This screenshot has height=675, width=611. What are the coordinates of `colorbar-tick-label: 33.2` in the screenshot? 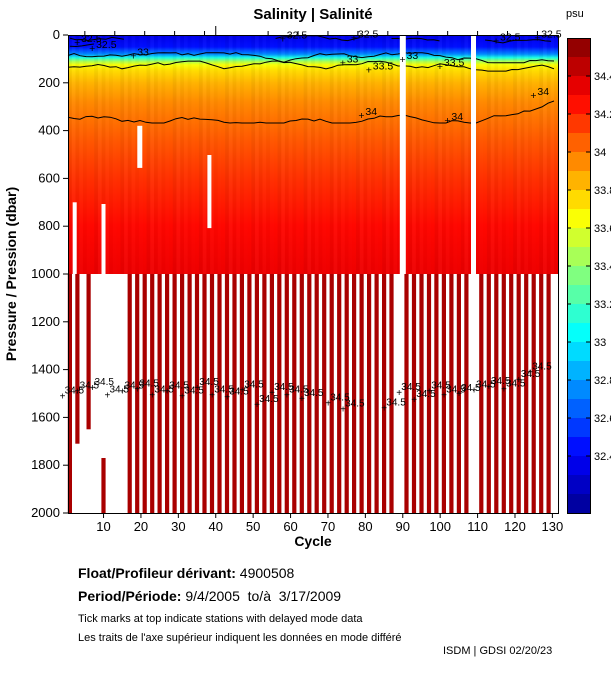 It's located at (602, 305).